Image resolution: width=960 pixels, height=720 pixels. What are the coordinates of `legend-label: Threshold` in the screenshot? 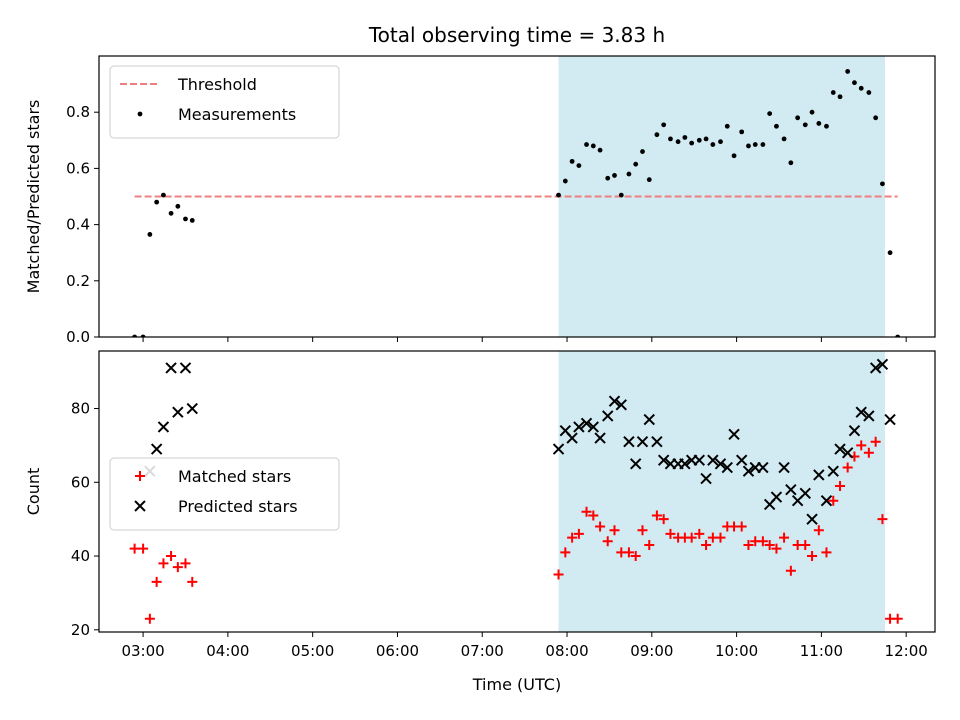 It's located at (217, 84).